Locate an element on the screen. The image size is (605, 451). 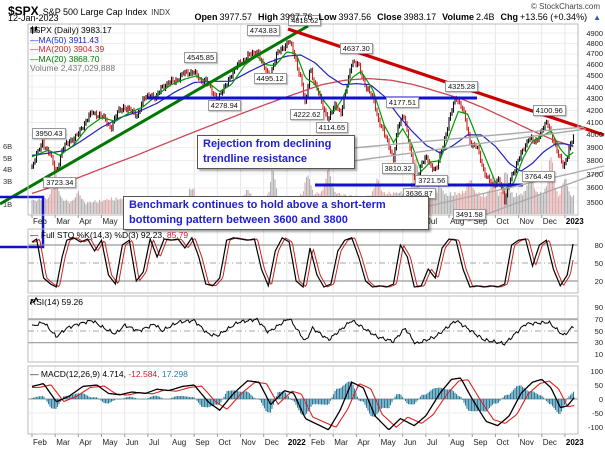
price-flag: 4325.28 is located at coordinates (462, 86).